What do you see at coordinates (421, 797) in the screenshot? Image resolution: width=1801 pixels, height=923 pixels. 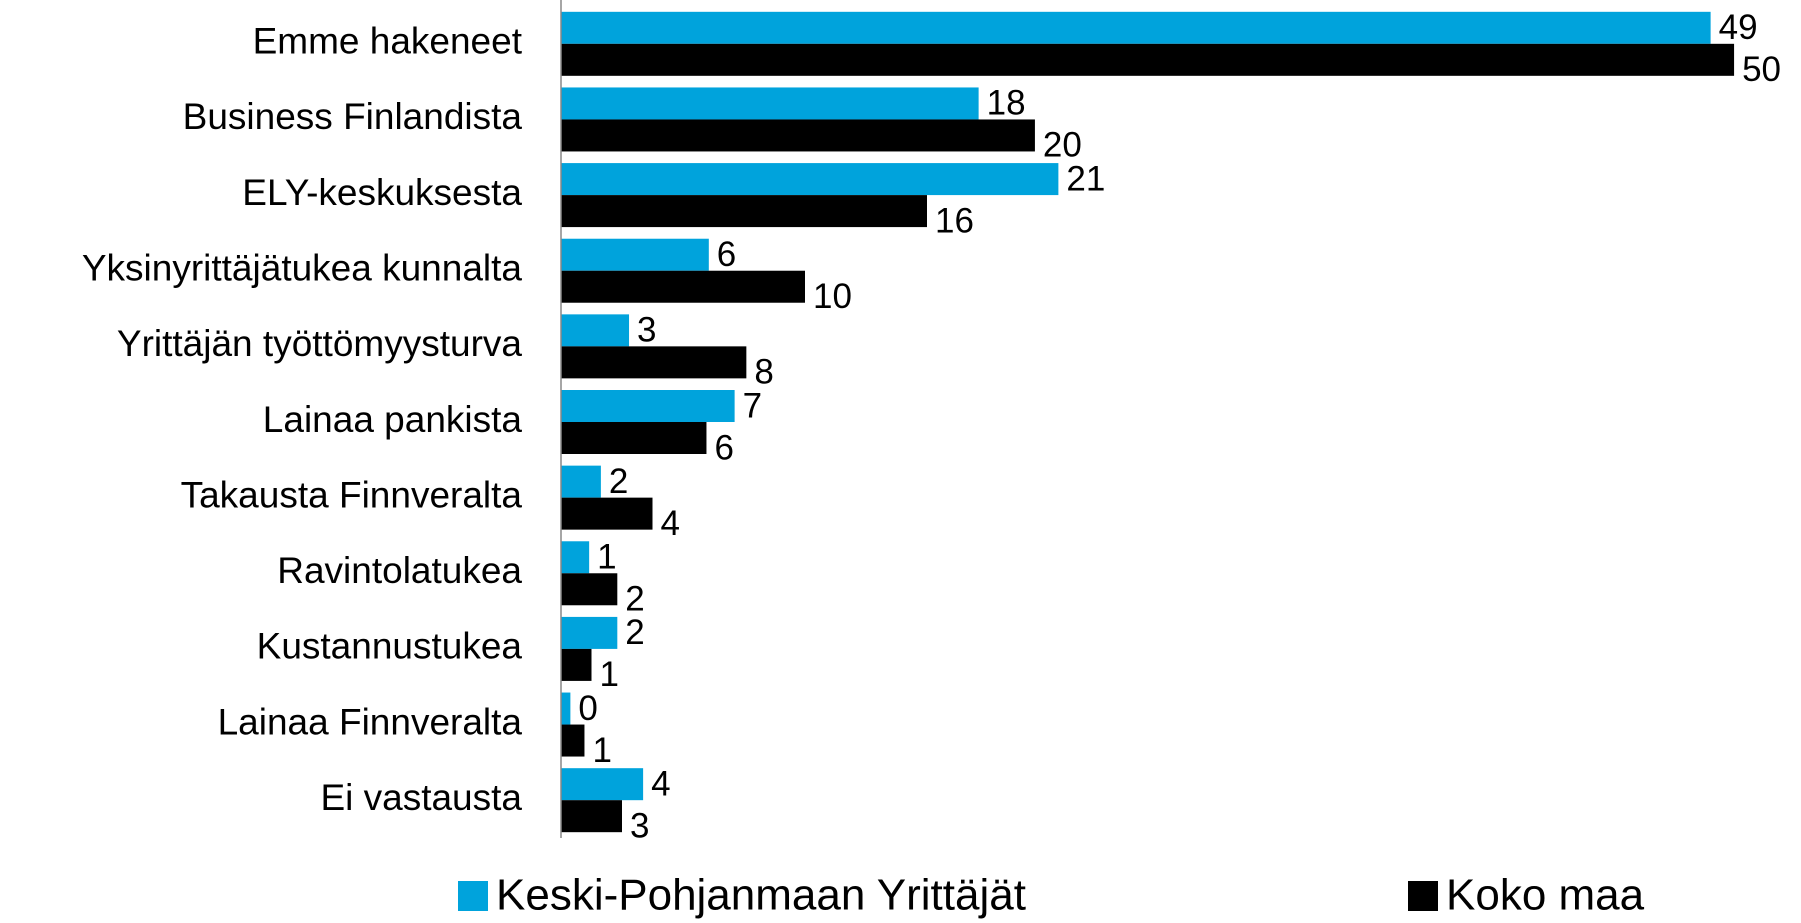 I see `category-label: Ei vastausta` at bounding box center [421, 797].